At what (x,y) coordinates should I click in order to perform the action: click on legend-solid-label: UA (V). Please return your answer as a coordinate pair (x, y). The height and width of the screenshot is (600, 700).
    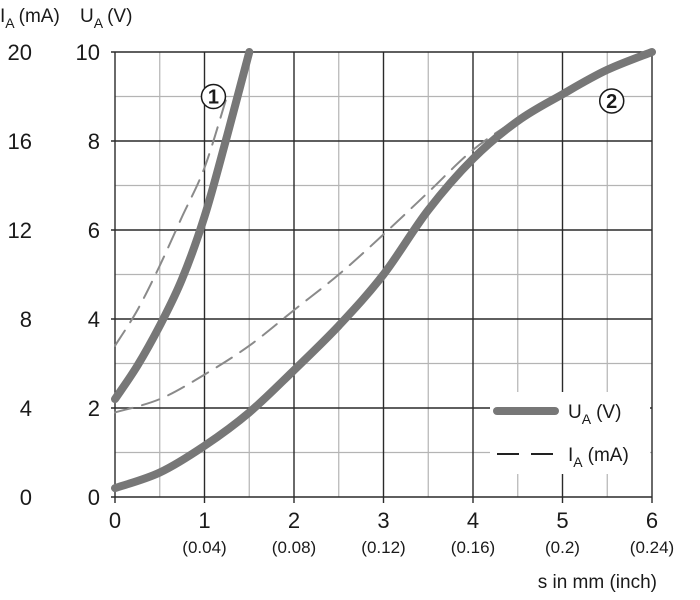
    Looking at the image, I should click on (594, 414).